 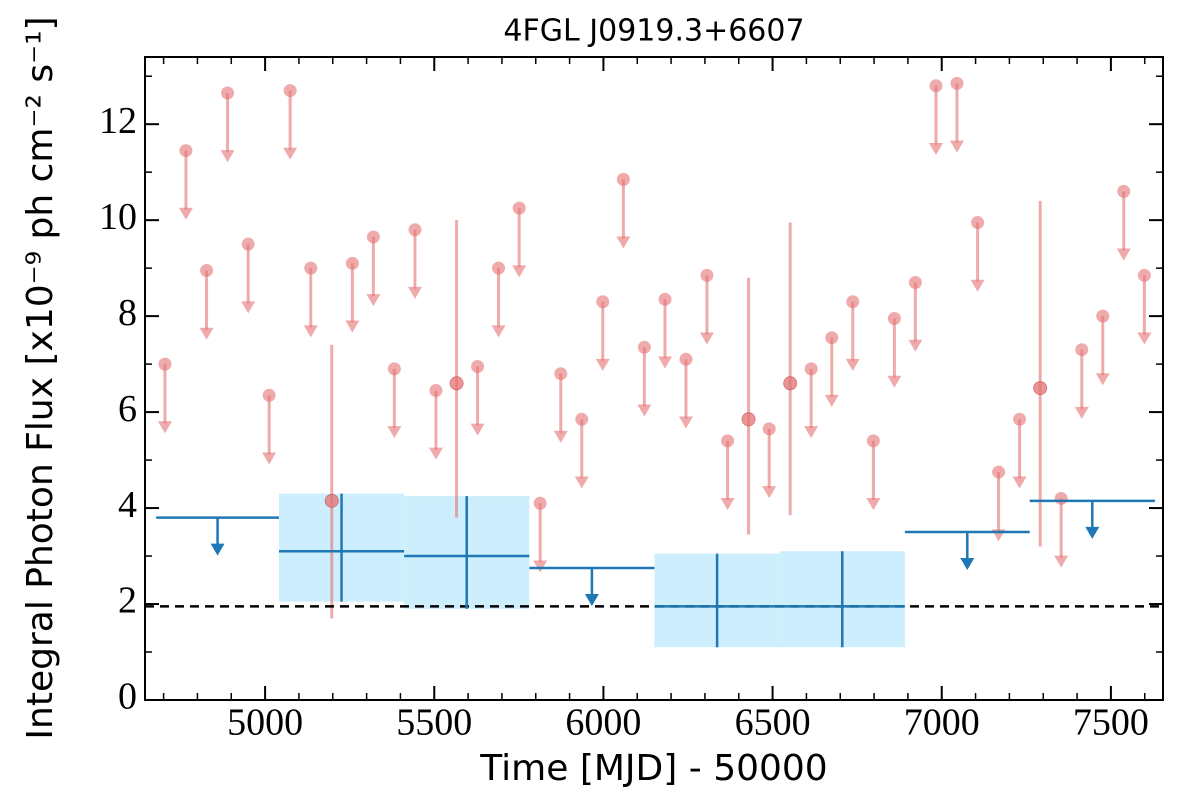 I want to click on y-tick-label: 2, so click(x=127, y=601).